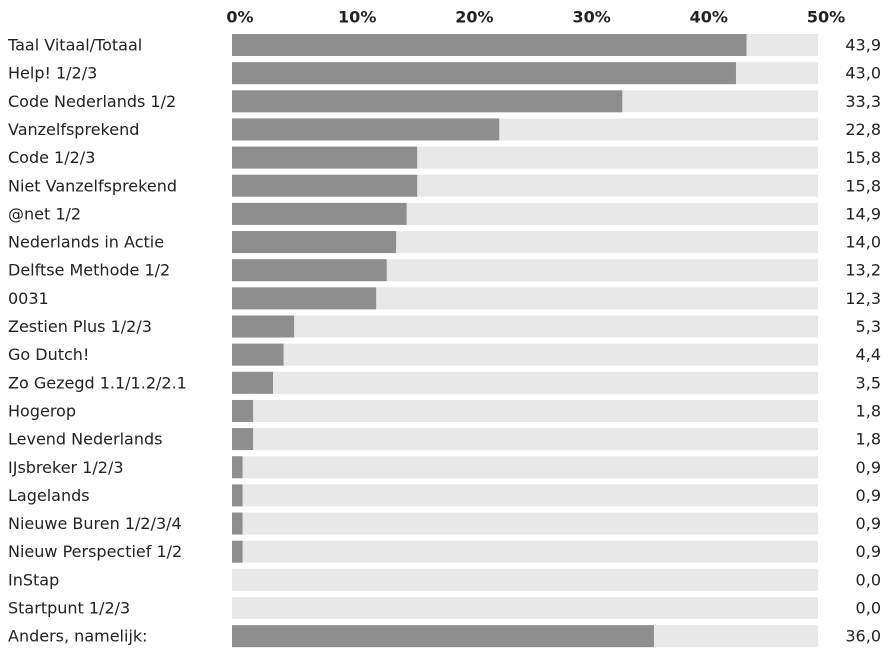 Image resolution: width=885 pixels, height=653 pixels. Describe the element at coordinates (591, 17) in the screenshot. I see `x-tick-label: 30%` at that location.